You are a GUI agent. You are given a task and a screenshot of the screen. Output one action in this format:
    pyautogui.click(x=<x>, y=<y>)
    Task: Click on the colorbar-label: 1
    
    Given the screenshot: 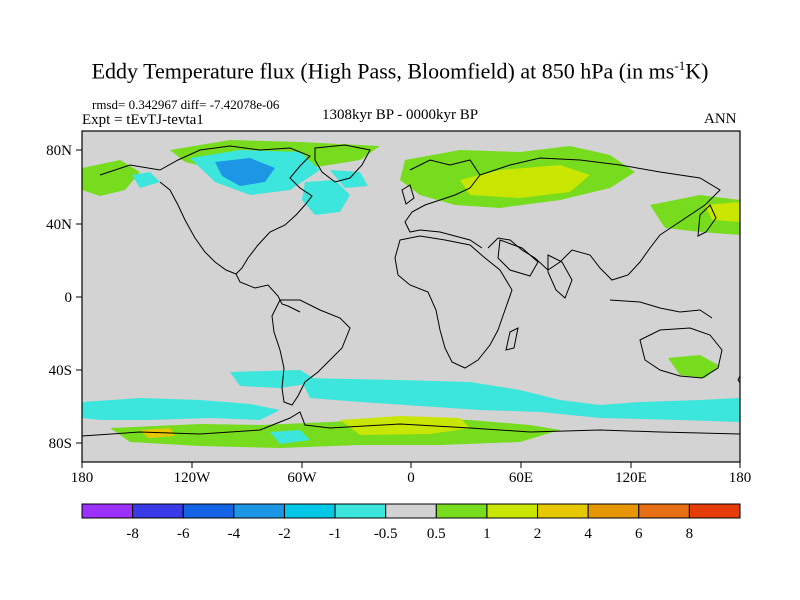 What is the action you would take?
    pyautogui.click(x=487, y=534)
    